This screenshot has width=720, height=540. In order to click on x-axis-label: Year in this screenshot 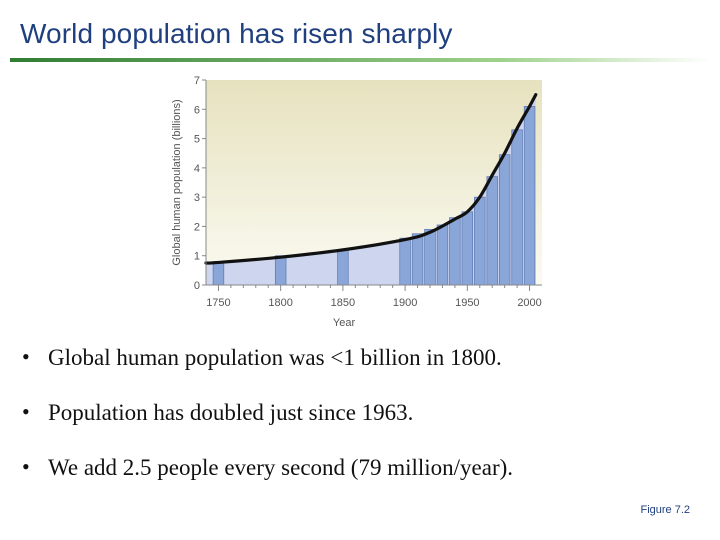, I will do `click(344, 323)`.